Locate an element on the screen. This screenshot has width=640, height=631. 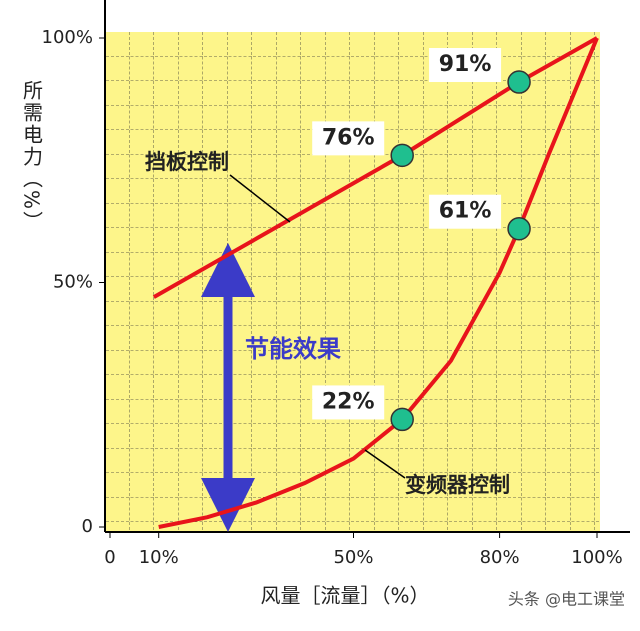
x-tick-label: 0 is located at coordinates (109, 557).